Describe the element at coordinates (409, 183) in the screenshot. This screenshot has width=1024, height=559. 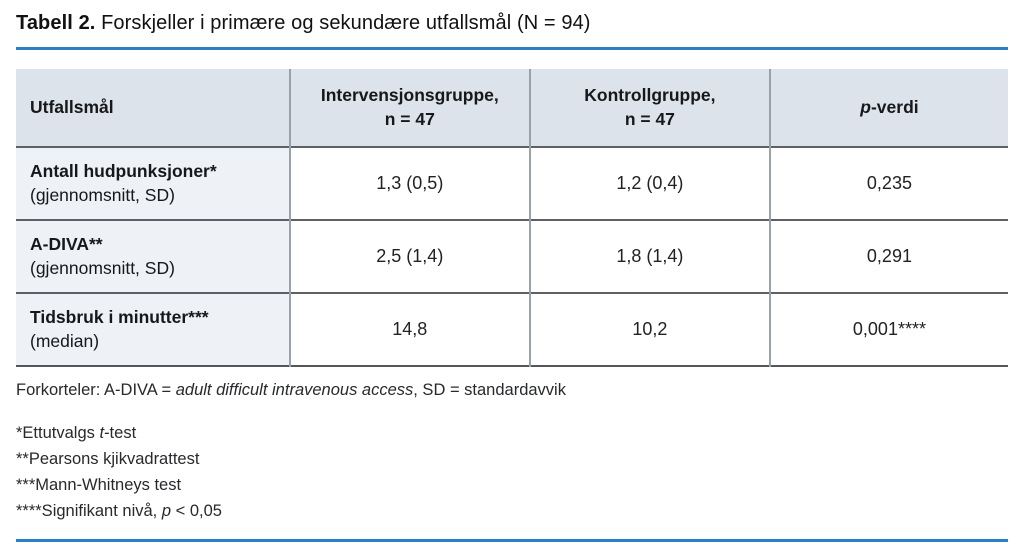
I see `cell-intervention-value: 1,3 (0,5)` at that location.